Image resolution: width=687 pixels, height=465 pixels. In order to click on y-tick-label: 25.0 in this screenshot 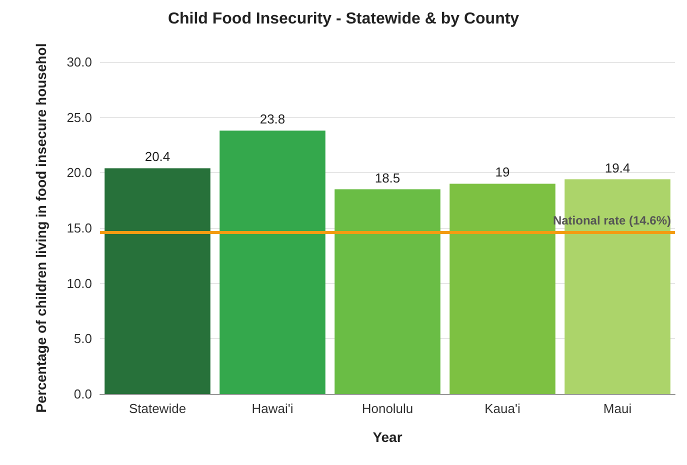, I will do `click(79, 117)`.